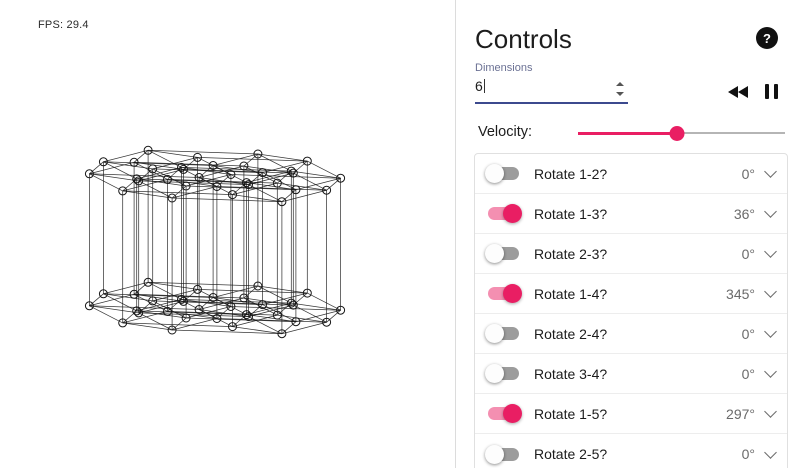 Image resolution: width=800 pixels, height=468 pixels. I want to click on slider-fill, so click(628, 133).